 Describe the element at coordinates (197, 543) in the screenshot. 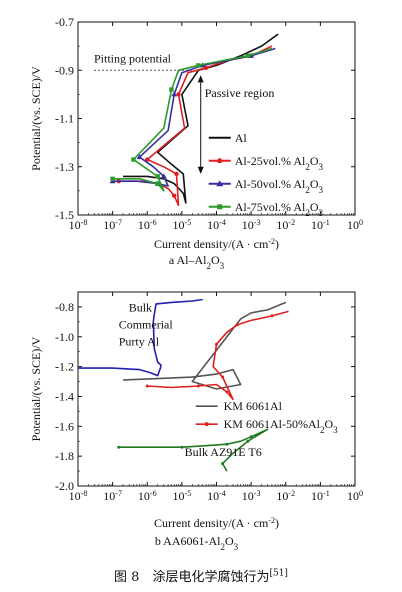

I see `panel-caption: b AA6061-Al2O3` at that location.